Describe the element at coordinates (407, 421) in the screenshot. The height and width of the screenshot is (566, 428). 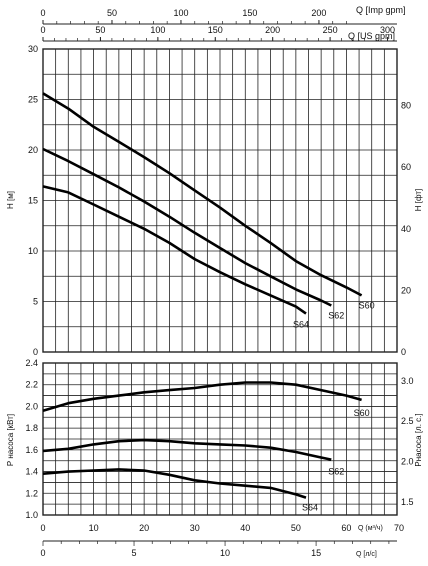
I see `power-ytick-right: 2.5` at that location.